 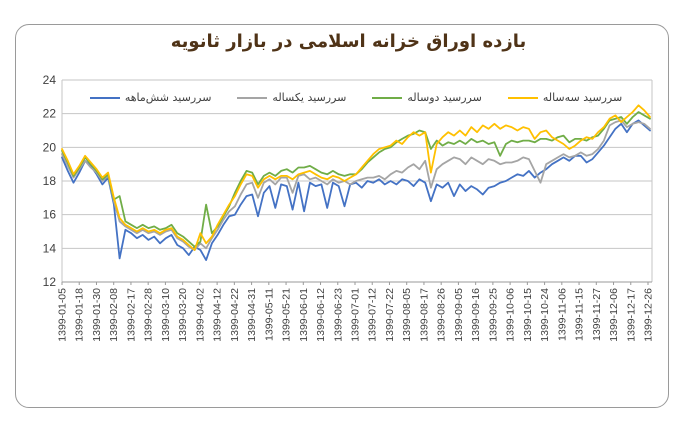 I want to click on x-axis-tick-label: 1399-01-05, so click(x=63, y=315).